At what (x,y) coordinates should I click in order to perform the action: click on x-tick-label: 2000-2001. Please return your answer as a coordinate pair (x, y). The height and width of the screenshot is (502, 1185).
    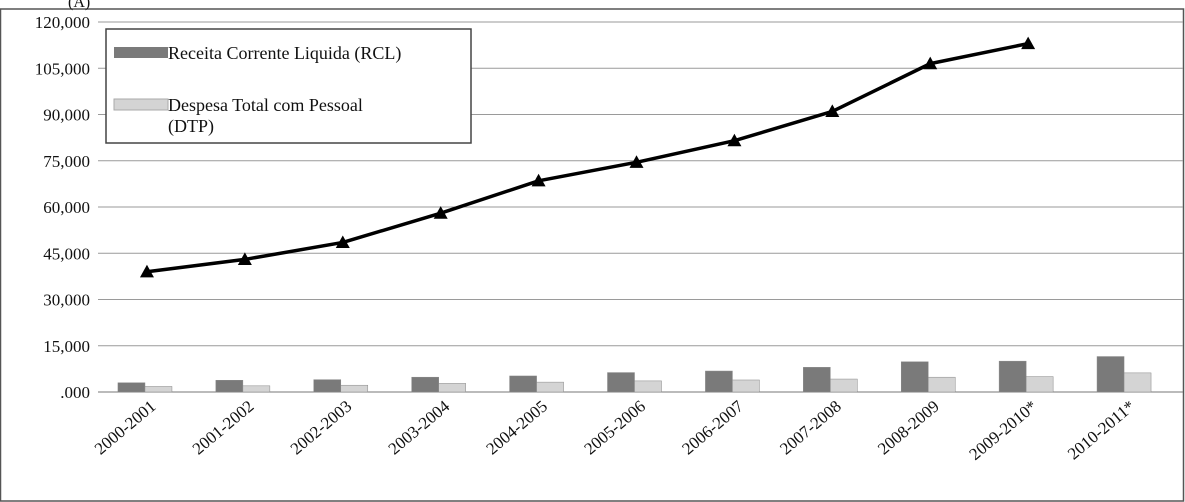
    Looking at the image, I should click on (125, 428).